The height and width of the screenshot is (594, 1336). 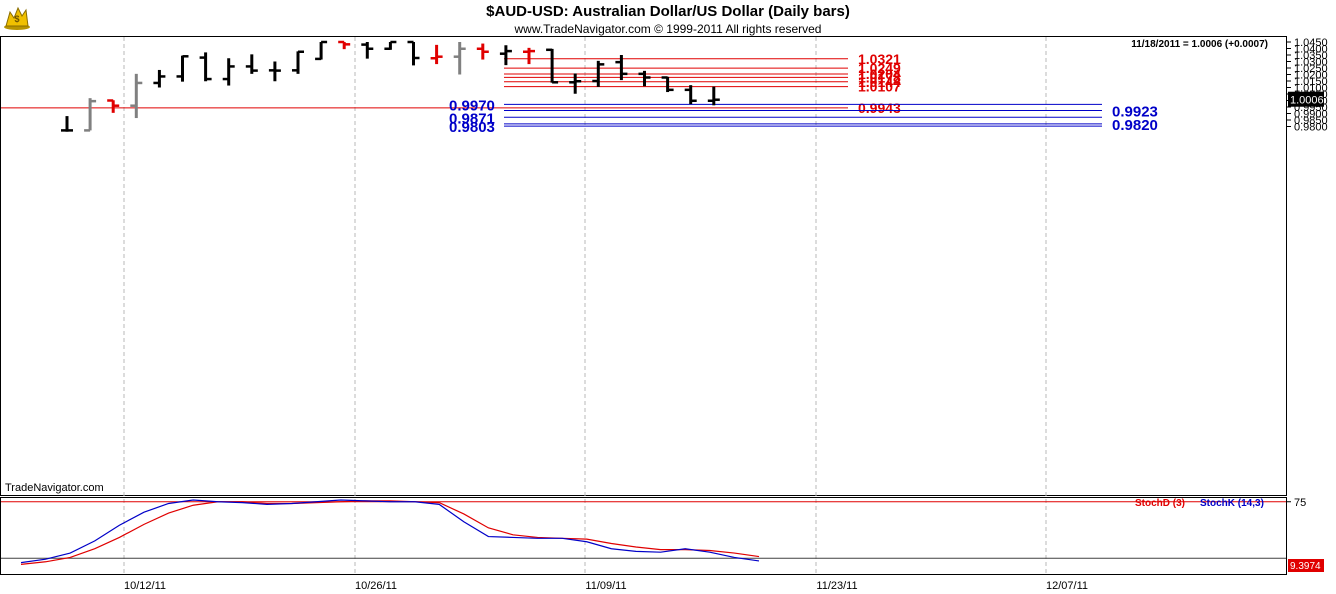 What do you see at coordinates (1067, 586) in the screenshot?
I see `date-tick-label: 12/07/11` at bounding box center [1067, 586].